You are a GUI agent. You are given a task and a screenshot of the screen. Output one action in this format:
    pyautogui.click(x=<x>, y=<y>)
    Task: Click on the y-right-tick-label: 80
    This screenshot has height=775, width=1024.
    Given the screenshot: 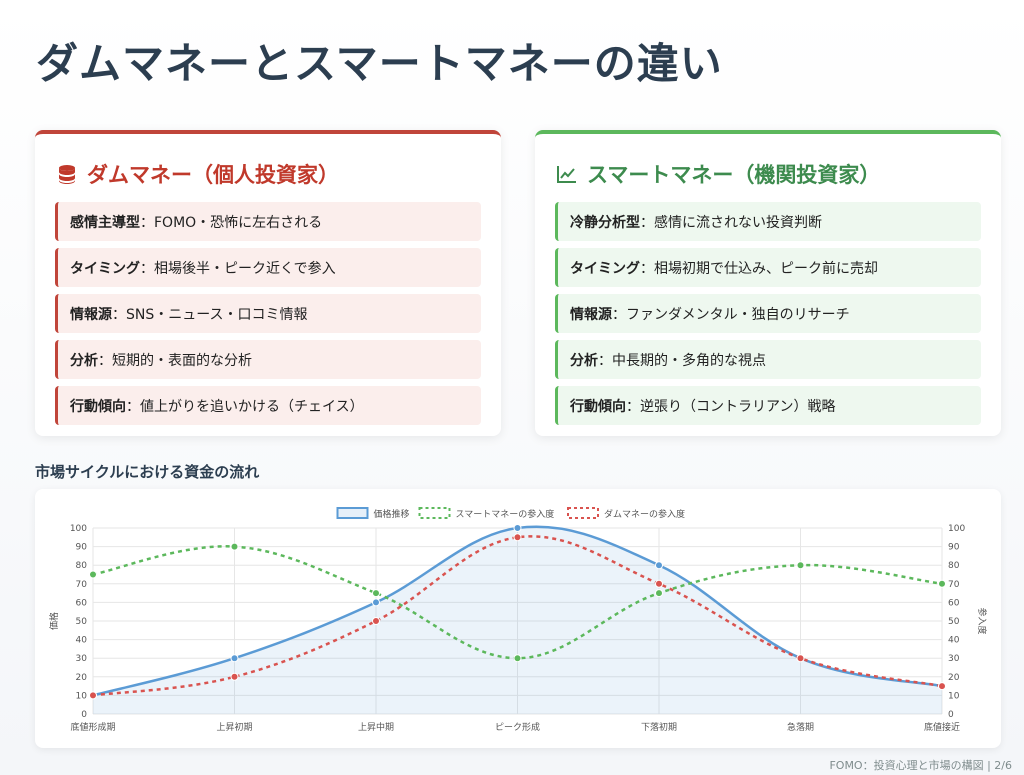 What is the action you would take?
    pyautogui.click(x=954, y=566)
    